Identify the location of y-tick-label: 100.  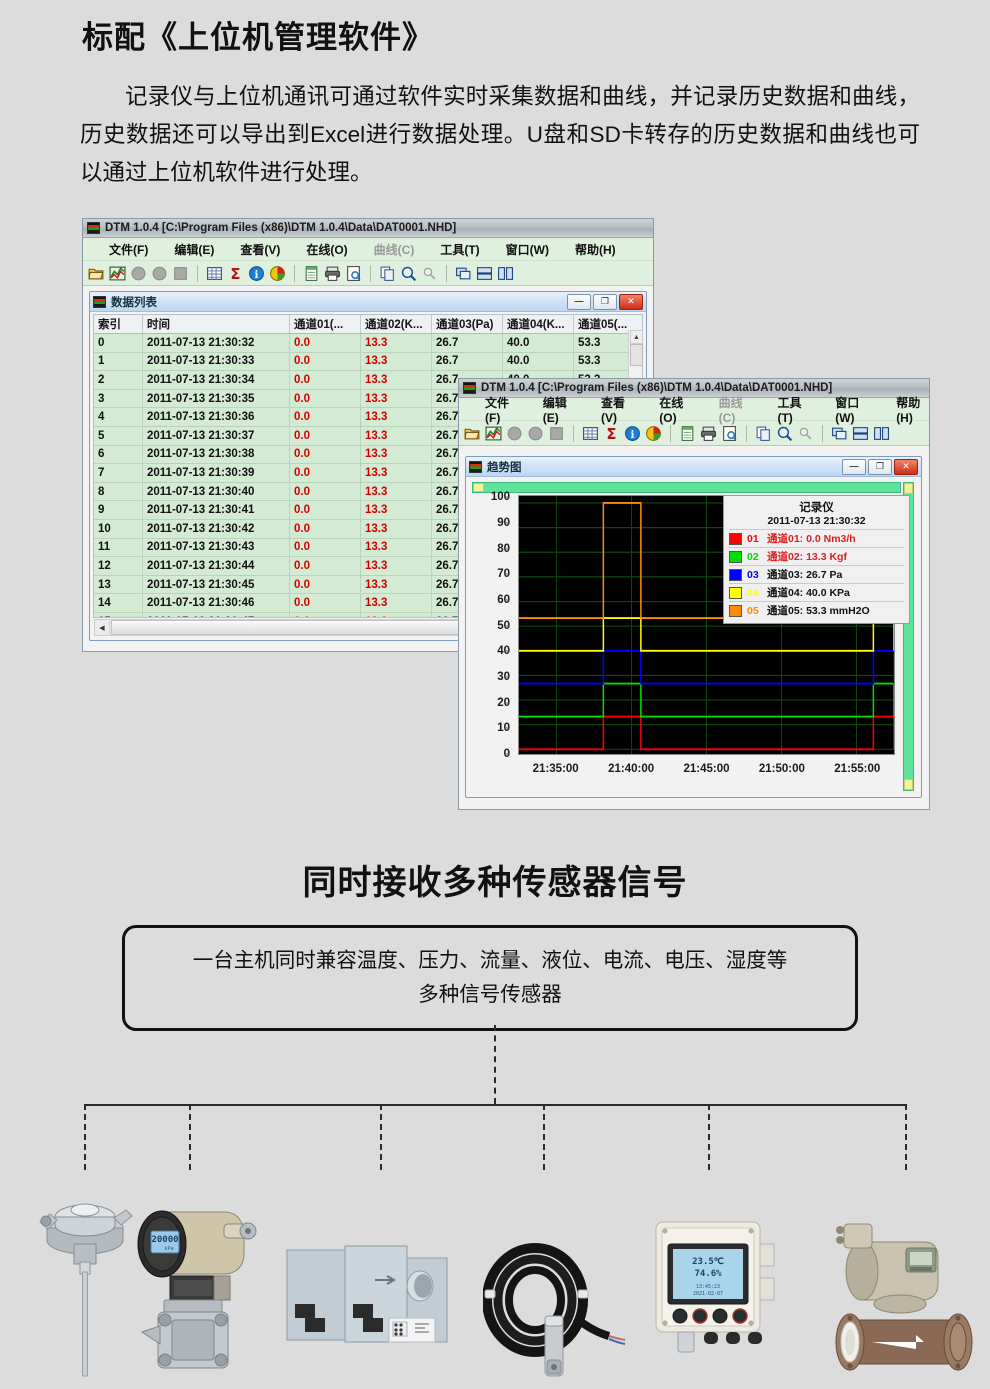
(500, 497).